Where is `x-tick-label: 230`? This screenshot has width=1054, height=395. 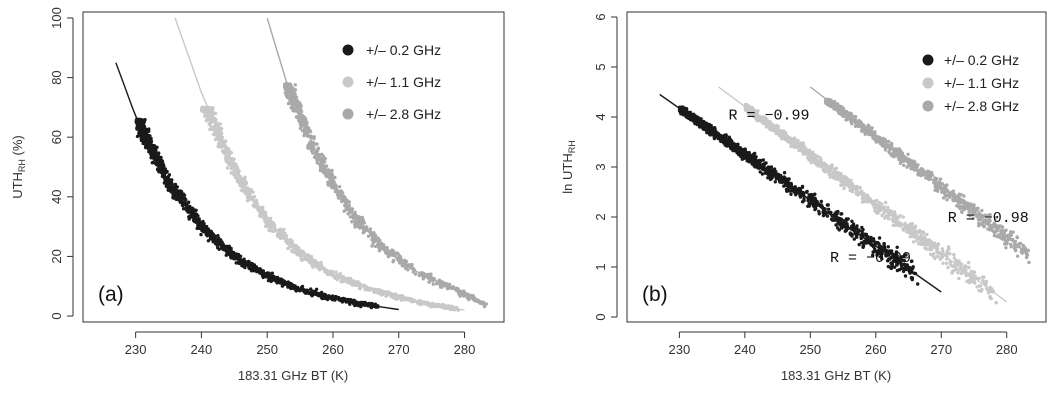 x-tick-label: 230 is located at coordinates (136, 349).